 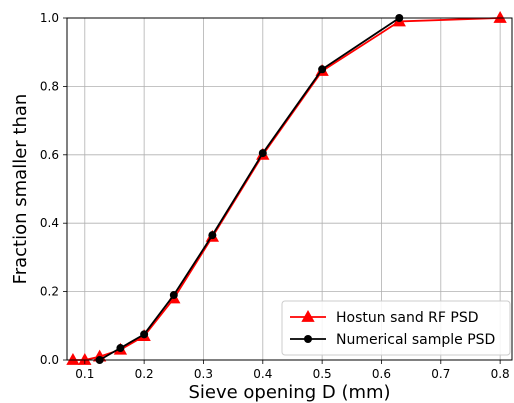 What do you see at coordinates (289, 392) in the screenshot?
I see `x-axis-label: Sieve opening D (mm)` at bounding box center [289, 392].